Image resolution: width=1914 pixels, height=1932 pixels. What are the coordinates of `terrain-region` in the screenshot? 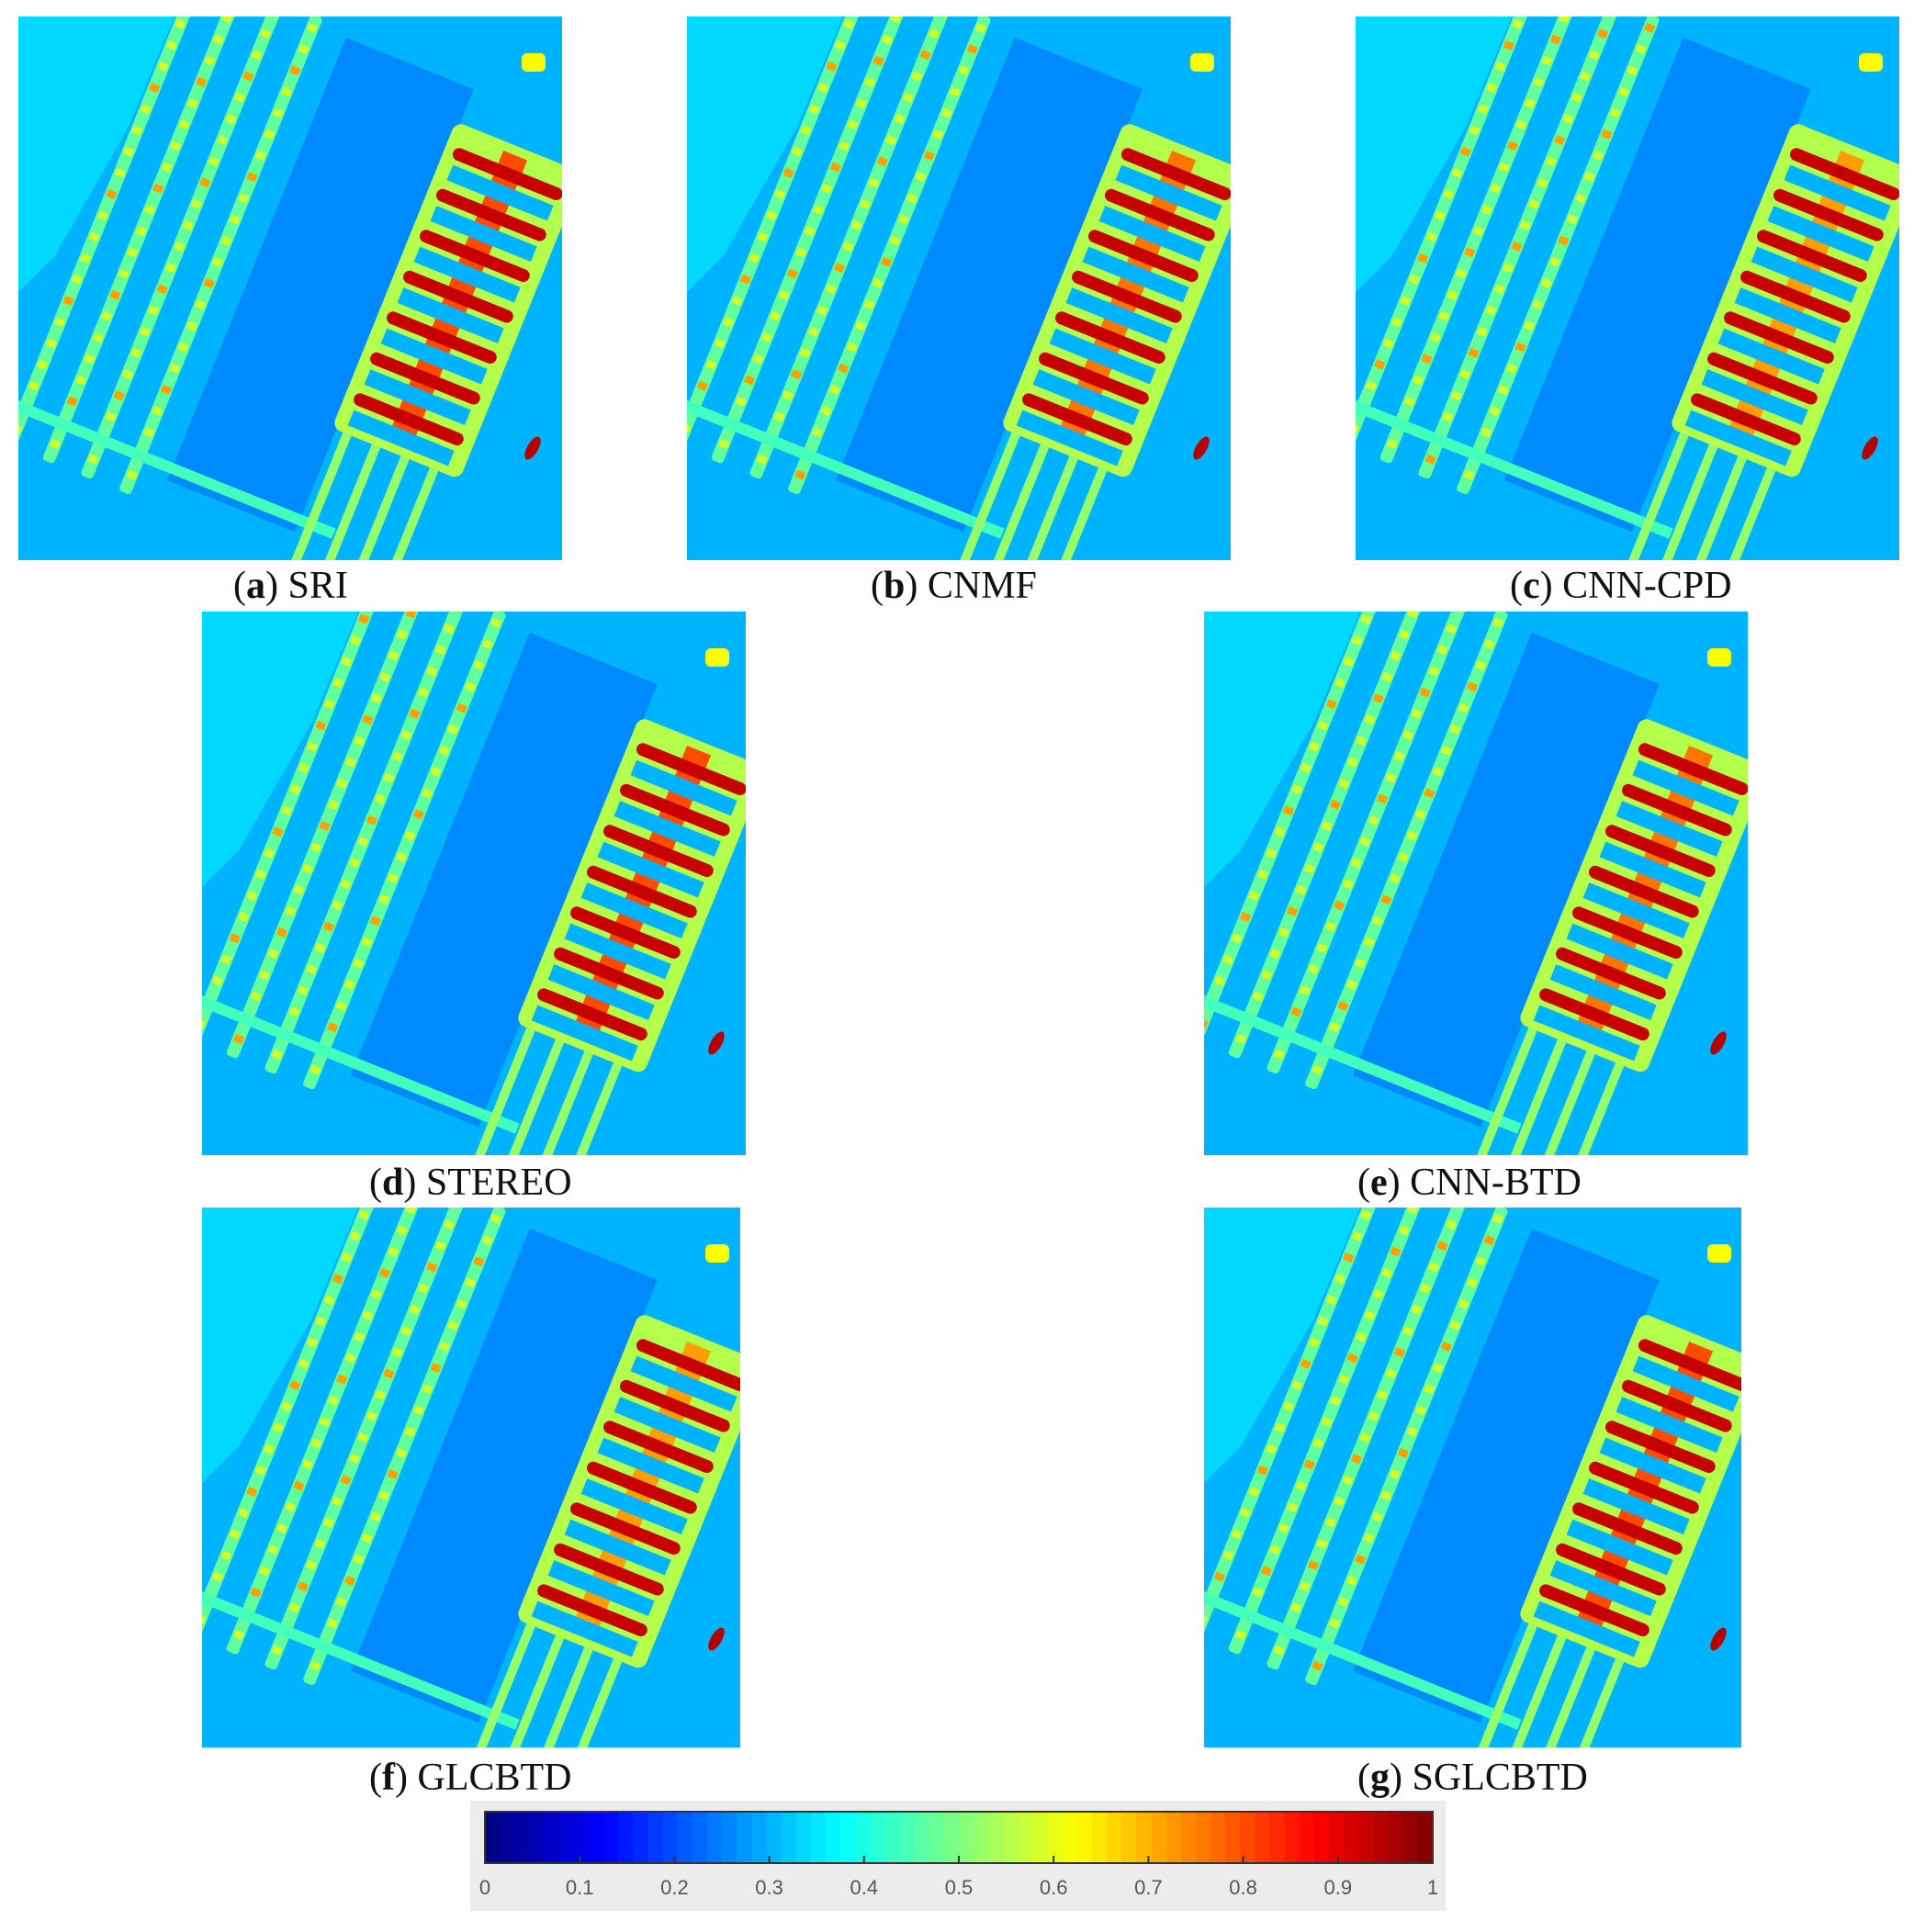 It's located at (96, 154).